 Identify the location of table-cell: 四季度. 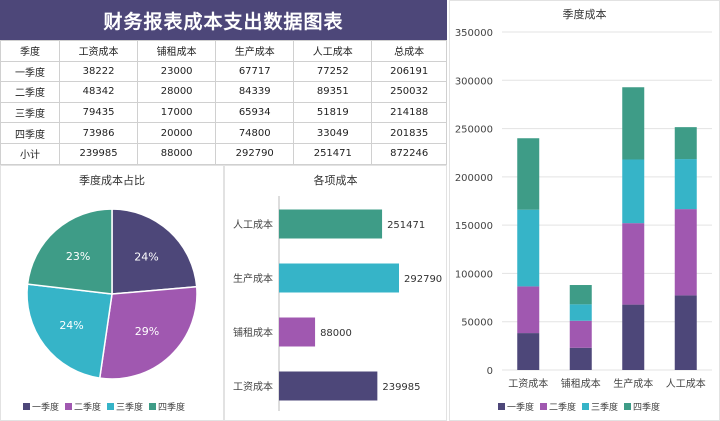
(30, 133).